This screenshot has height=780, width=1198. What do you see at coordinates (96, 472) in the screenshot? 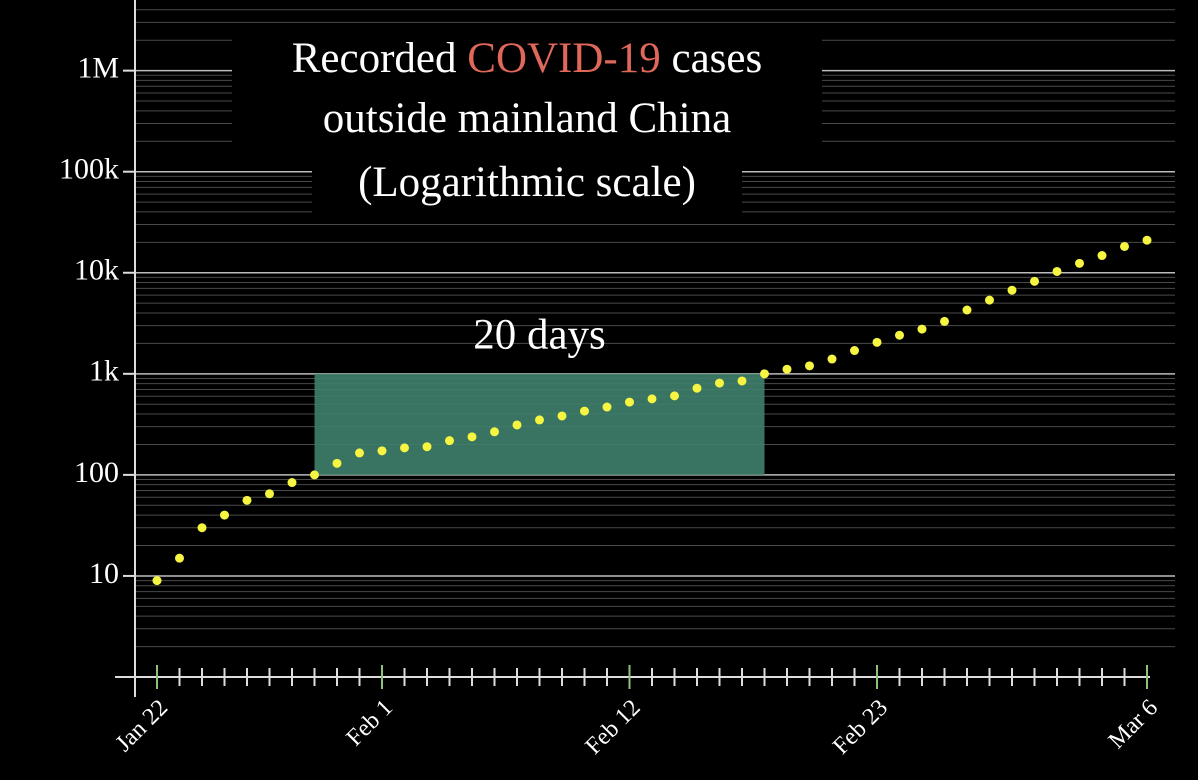
I see `y-tick-label: 100` at bounding box center [96, 472].